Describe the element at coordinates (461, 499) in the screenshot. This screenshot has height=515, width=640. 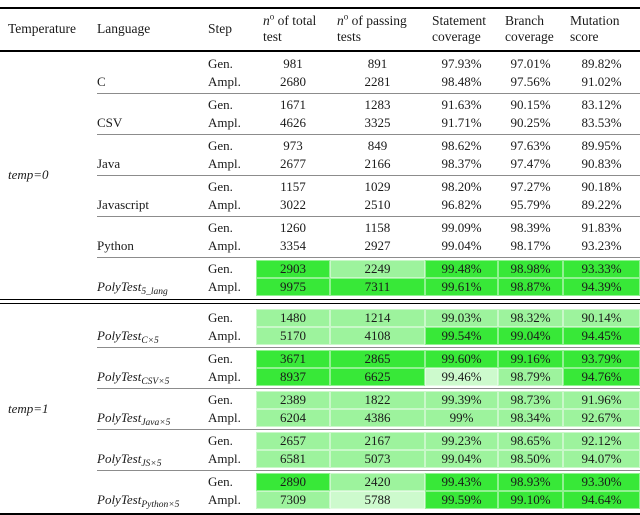
I see `cell-statement-coverage: 99.59%` at that location.